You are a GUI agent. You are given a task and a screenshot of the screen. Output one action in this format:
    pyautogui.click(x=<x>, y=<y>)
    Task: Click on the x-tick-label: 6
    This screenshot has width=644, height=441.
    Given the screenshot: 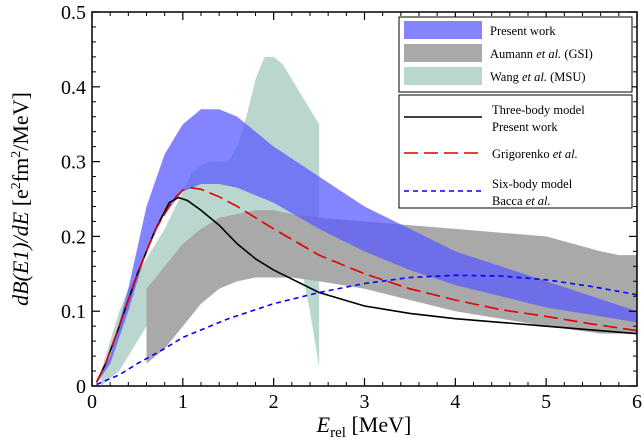 What is the action you would take?
    pyautogui.click(x=637, y=402)
    